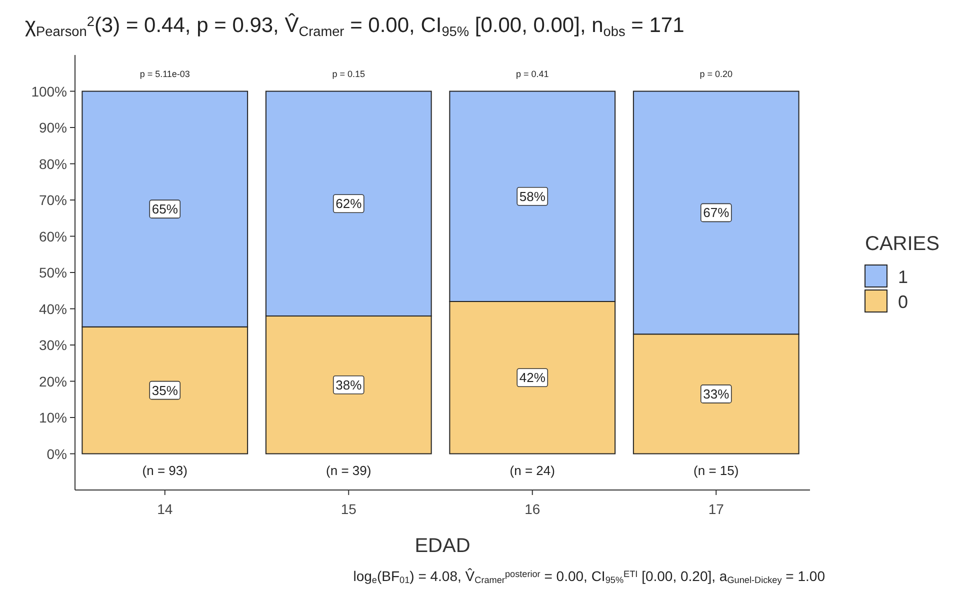 This screenshot has width=960, height=593. What do you see at coordinates (716, 212) in the screenshot?
I see `data-label: 67%` at bounding box center [716, 212].